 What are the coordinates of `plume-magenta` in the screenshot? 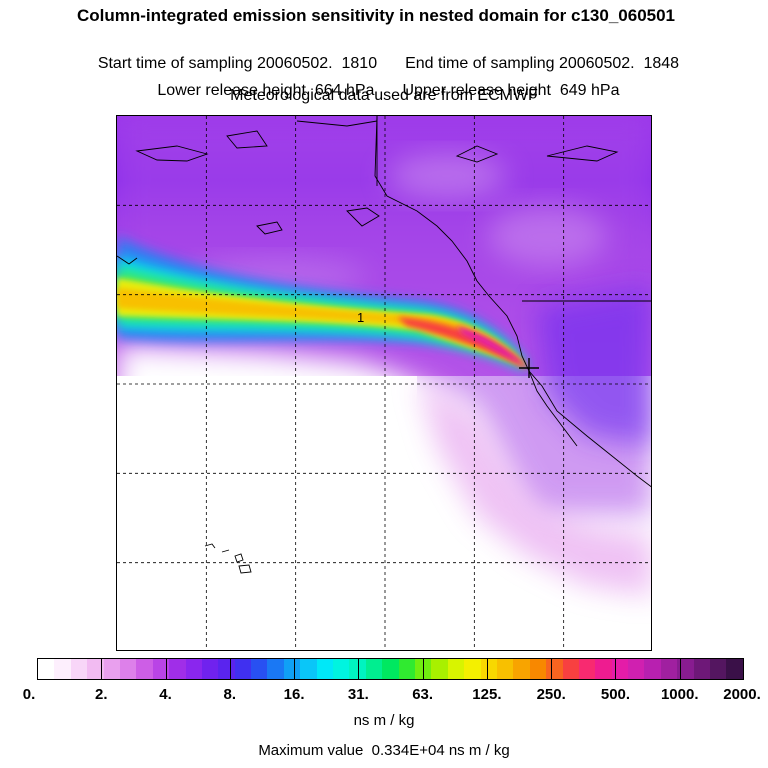 It's located at (492, 347).